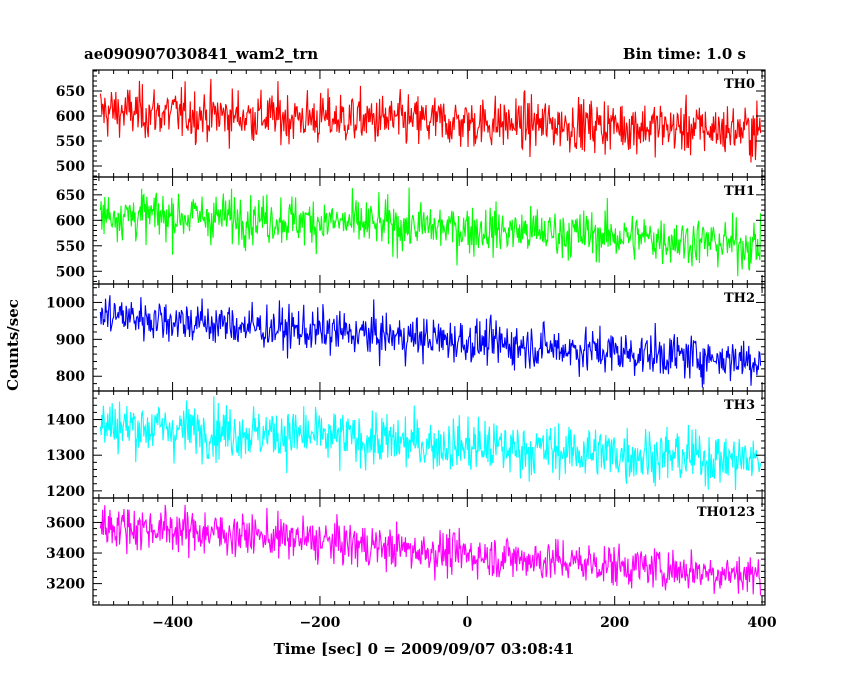  I want to click on panel-label: TH3, so click(739, 405).